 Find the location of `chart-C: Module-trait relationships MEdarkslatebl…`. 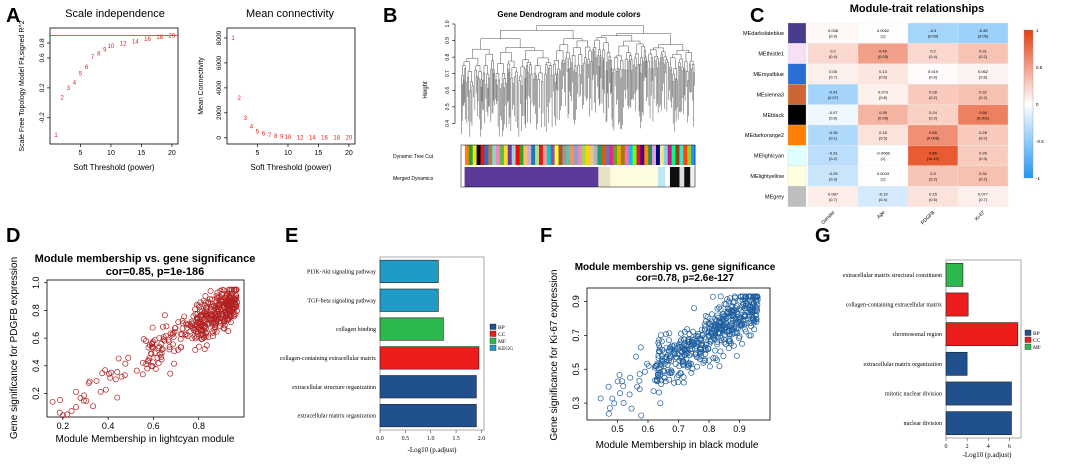

chart-C: Module-trait relationships MEdarkslatebl… is located at coordinates (893, 114).